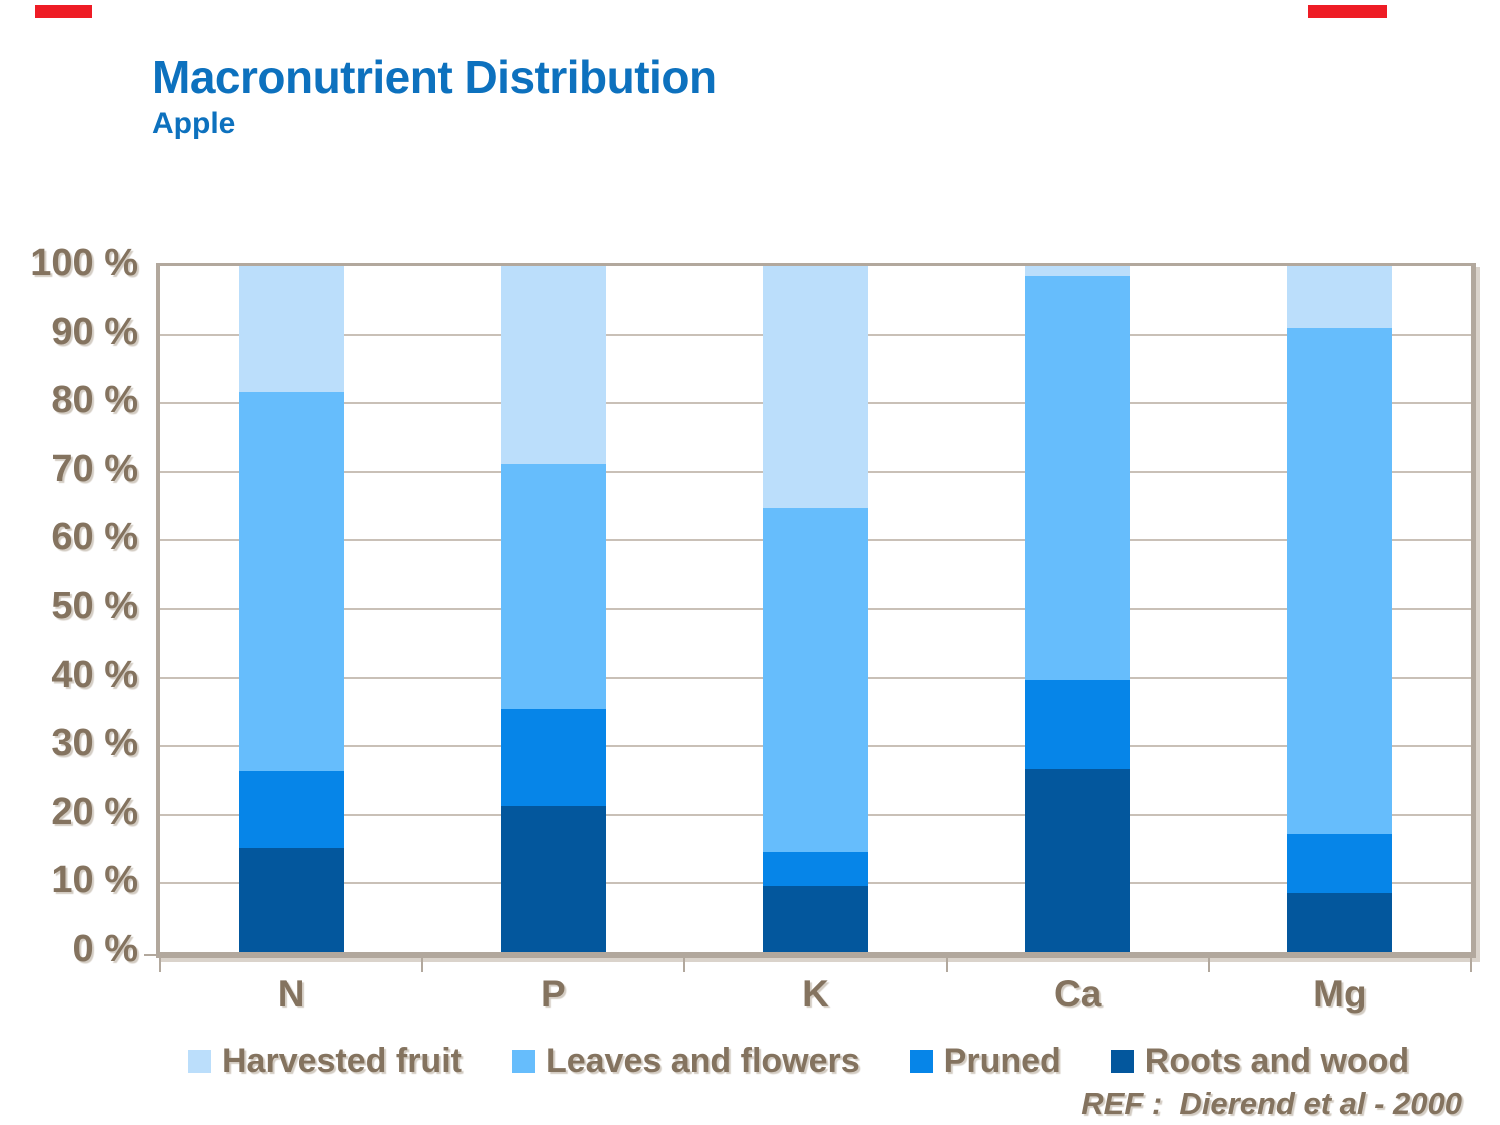 The width and height of the screenshot is (1500, 1125). What do you see at coordinates (815, 680) in the screenshot?
I see `bar-segment-K-leaves-and-flowers` at bounding box center [815, 680].